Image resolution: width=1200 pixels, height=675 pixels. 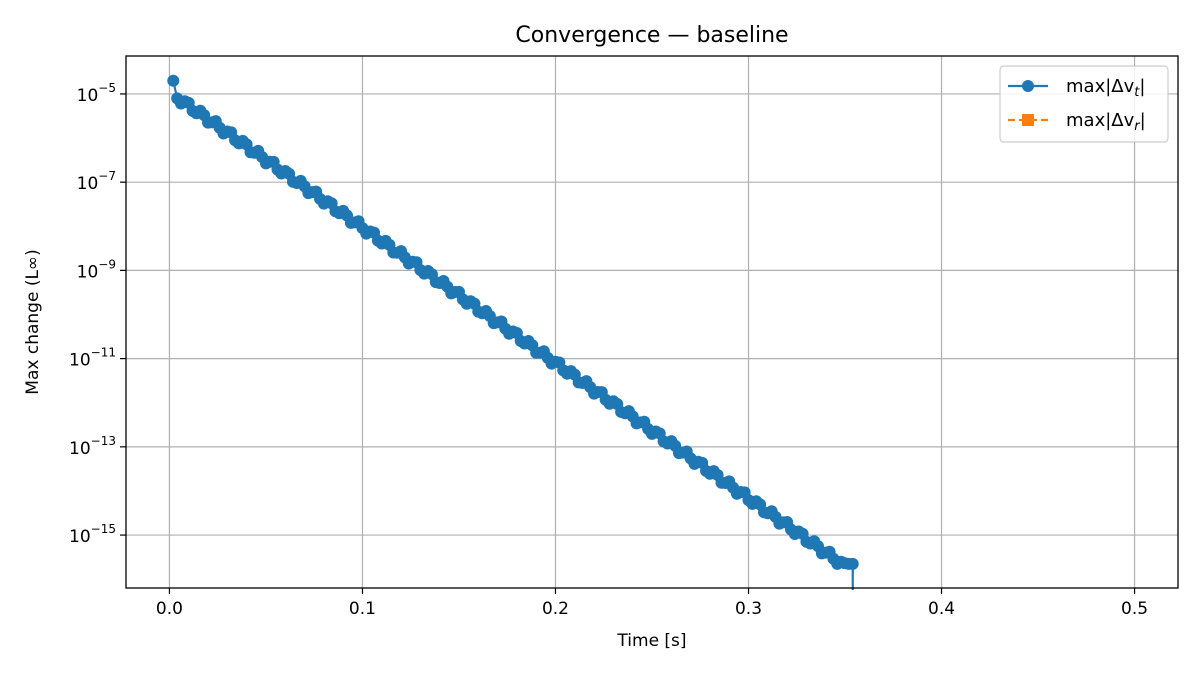 What do you see at coordinates (1106, 122) in the screenshot?
I see `legend-label-vr: max|Δvr|` at bounding box center [1106, 122].